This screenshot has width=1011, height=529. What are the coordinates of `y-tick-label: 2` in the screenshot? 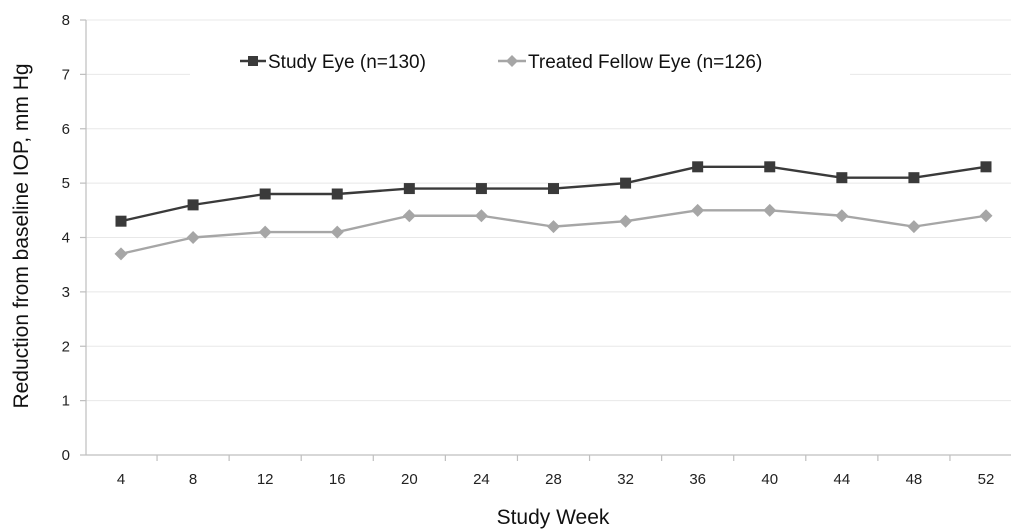 It's located at (66, 346).